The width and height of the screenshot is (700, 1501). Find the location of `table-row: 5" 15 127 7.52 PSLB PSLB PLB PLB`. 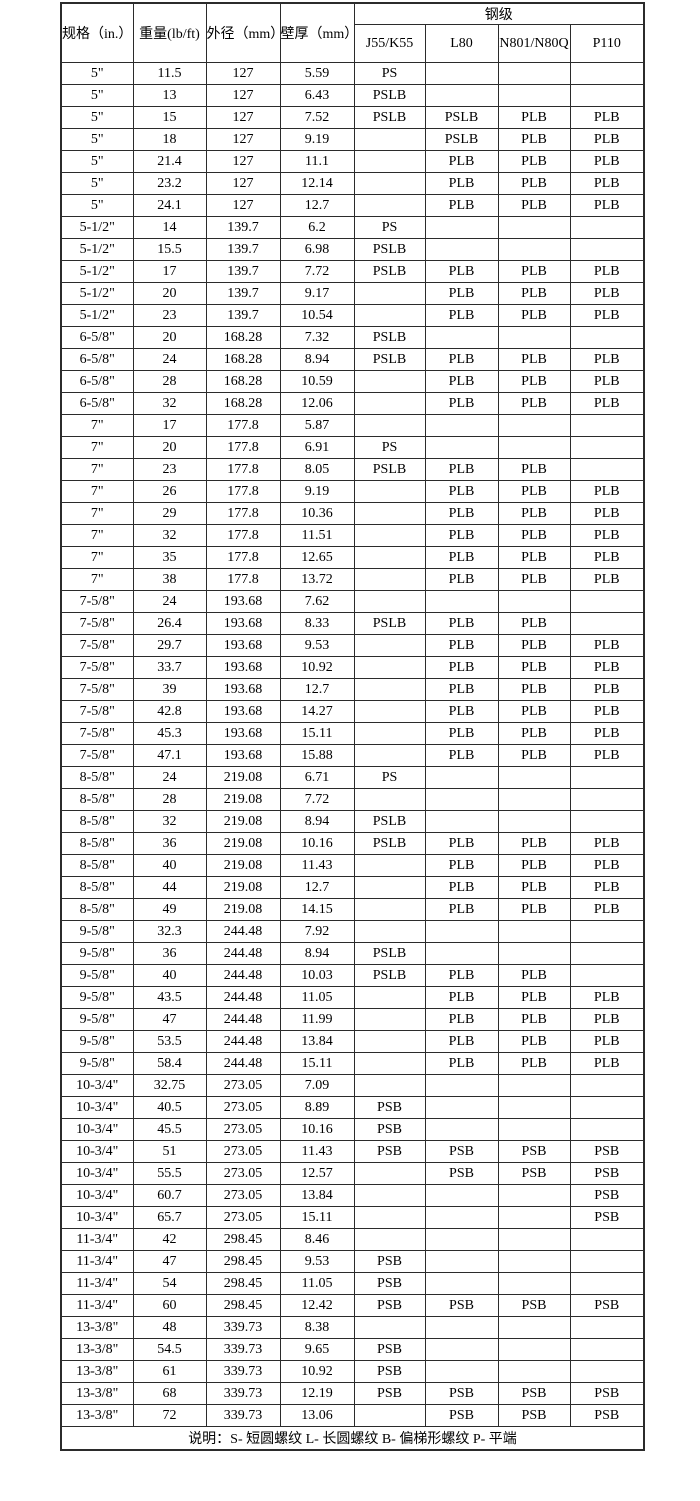

table-row: 5" 15 127 7.52 PSLB PSLB PLB PLB is located at coordinates (352, 117).